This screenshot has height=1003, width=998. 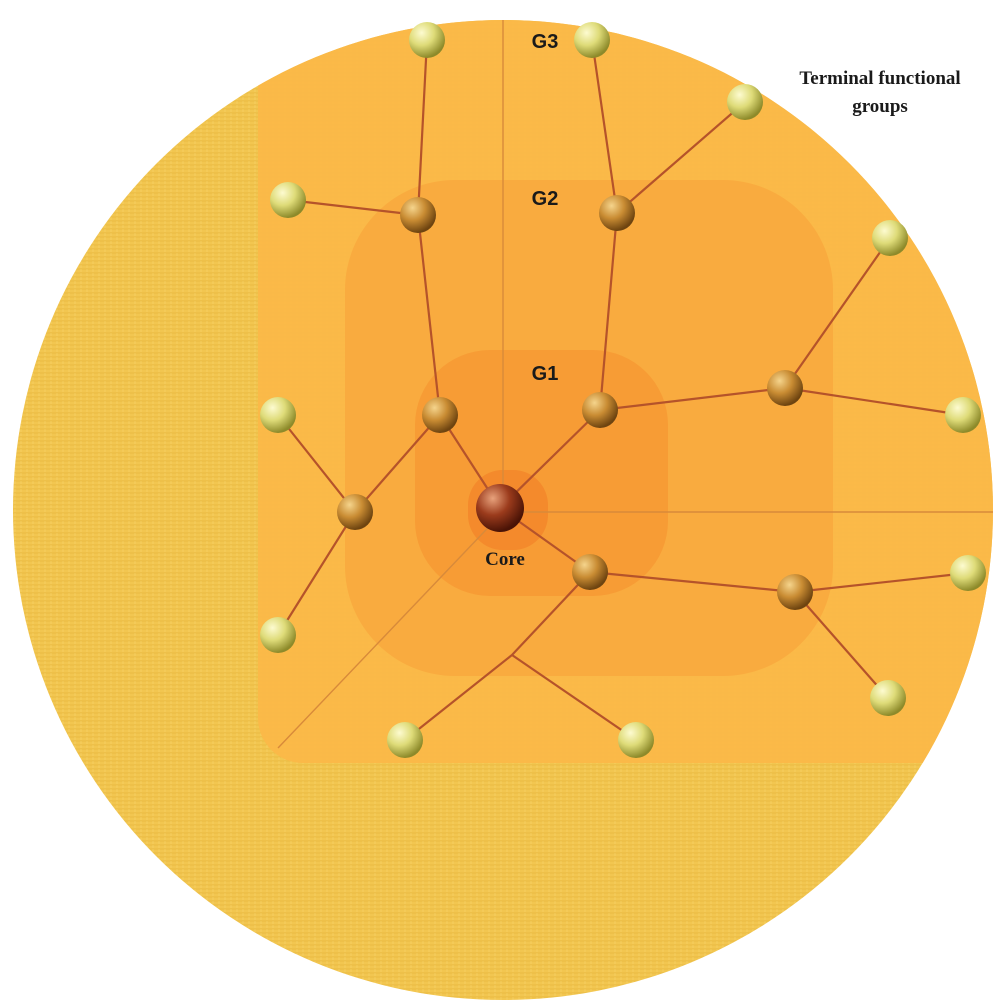 I want to click on core-label: Core, so click(x=505, y=559).